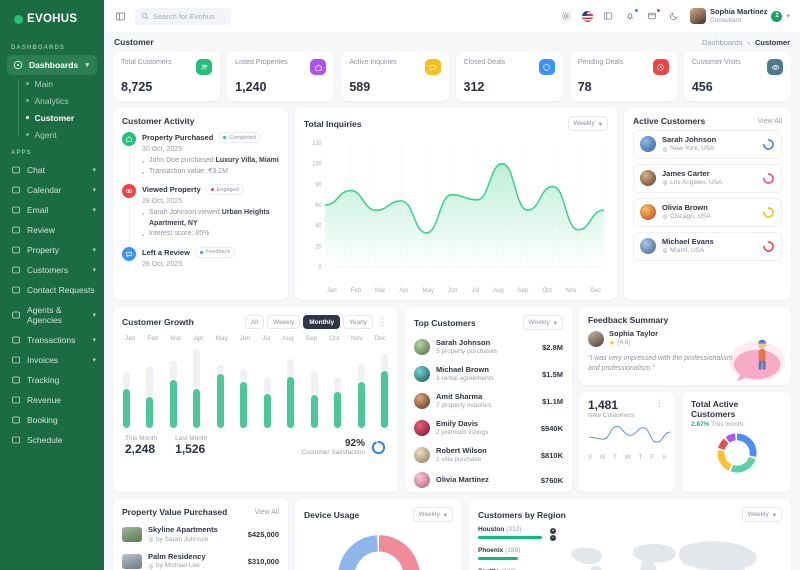 The height and width of the screenshot is (570, 800). What do you see at coordinates (200, 559) in the screenshot?
I see `list-item: Palm Residency by Michael Lee $310,000` at bounding box center [200, 559].